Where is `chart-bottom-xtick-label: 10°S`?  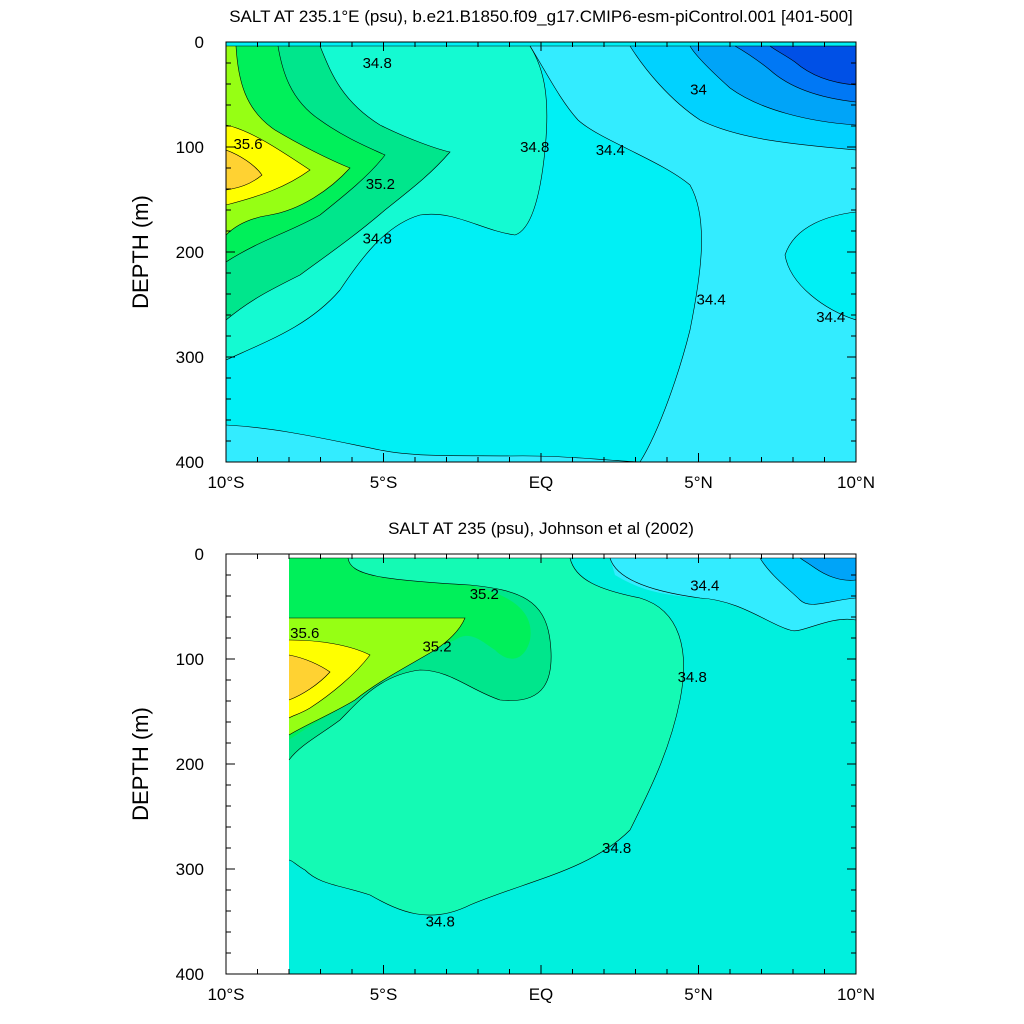
chart-bottom-xtick-label: 10°S is located at coordinates (225, 994).